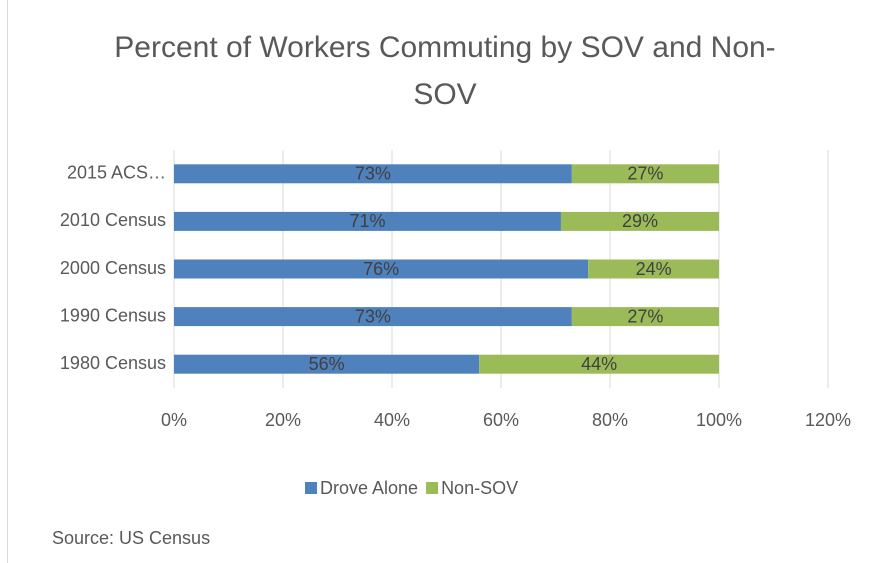 This screenshot has height=563, width=883. What do you see at coordinates (113, 220) in the screenshot?
I see `y-tick-label: 2010 Census` at bounding box center [113, 220].